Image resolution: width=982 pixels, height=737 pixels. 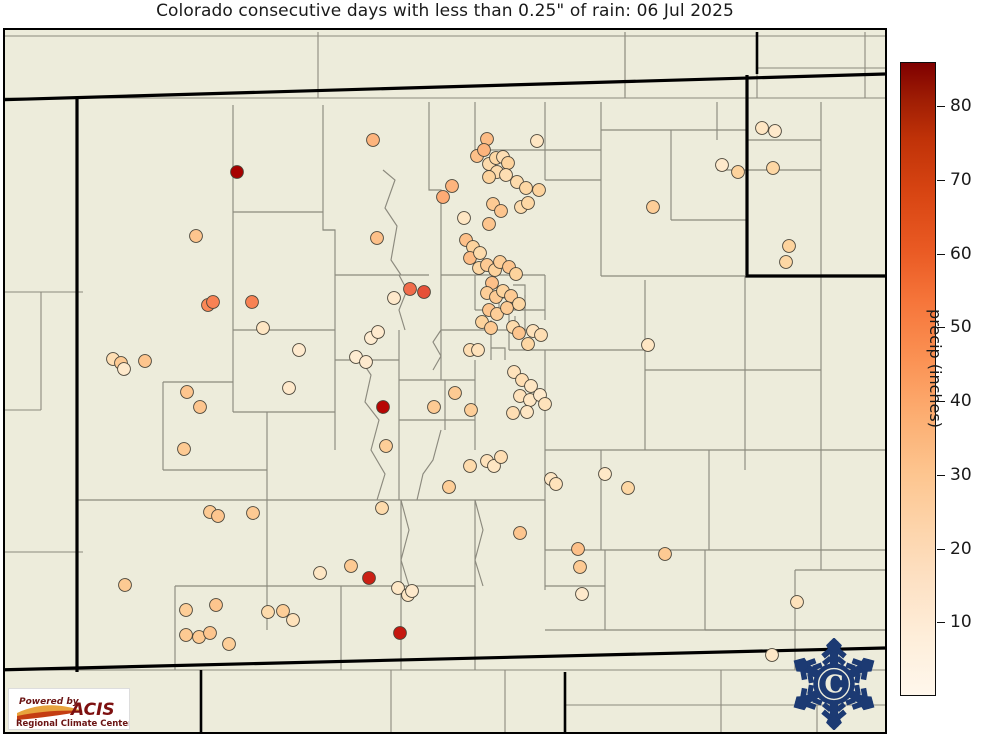 I want to click on acis-logo: Powered by ACIS Regional Climate Centers, so click(x=69, y=709).